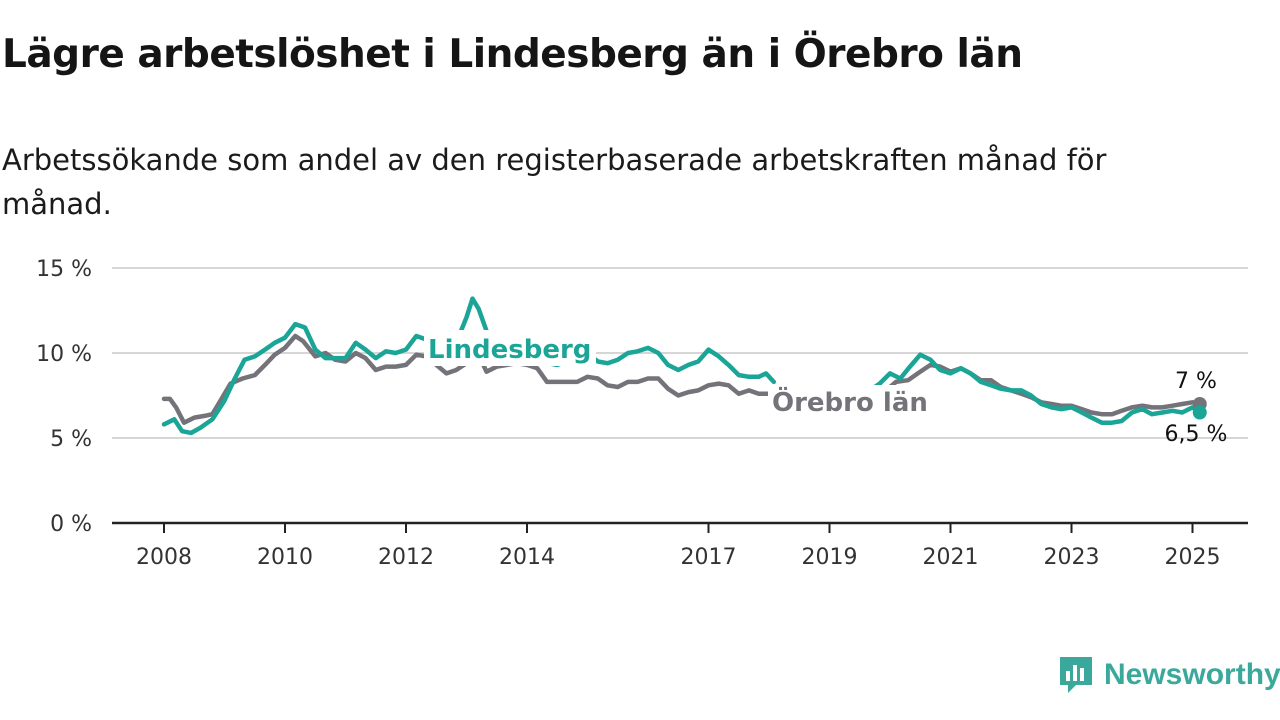 The width and height of the screenshot is (1280, 720). What do you see at coordinates (71, 439) in the screenshot?
I see `y-tick-label: 5 %` at bounding box center [71, 439].